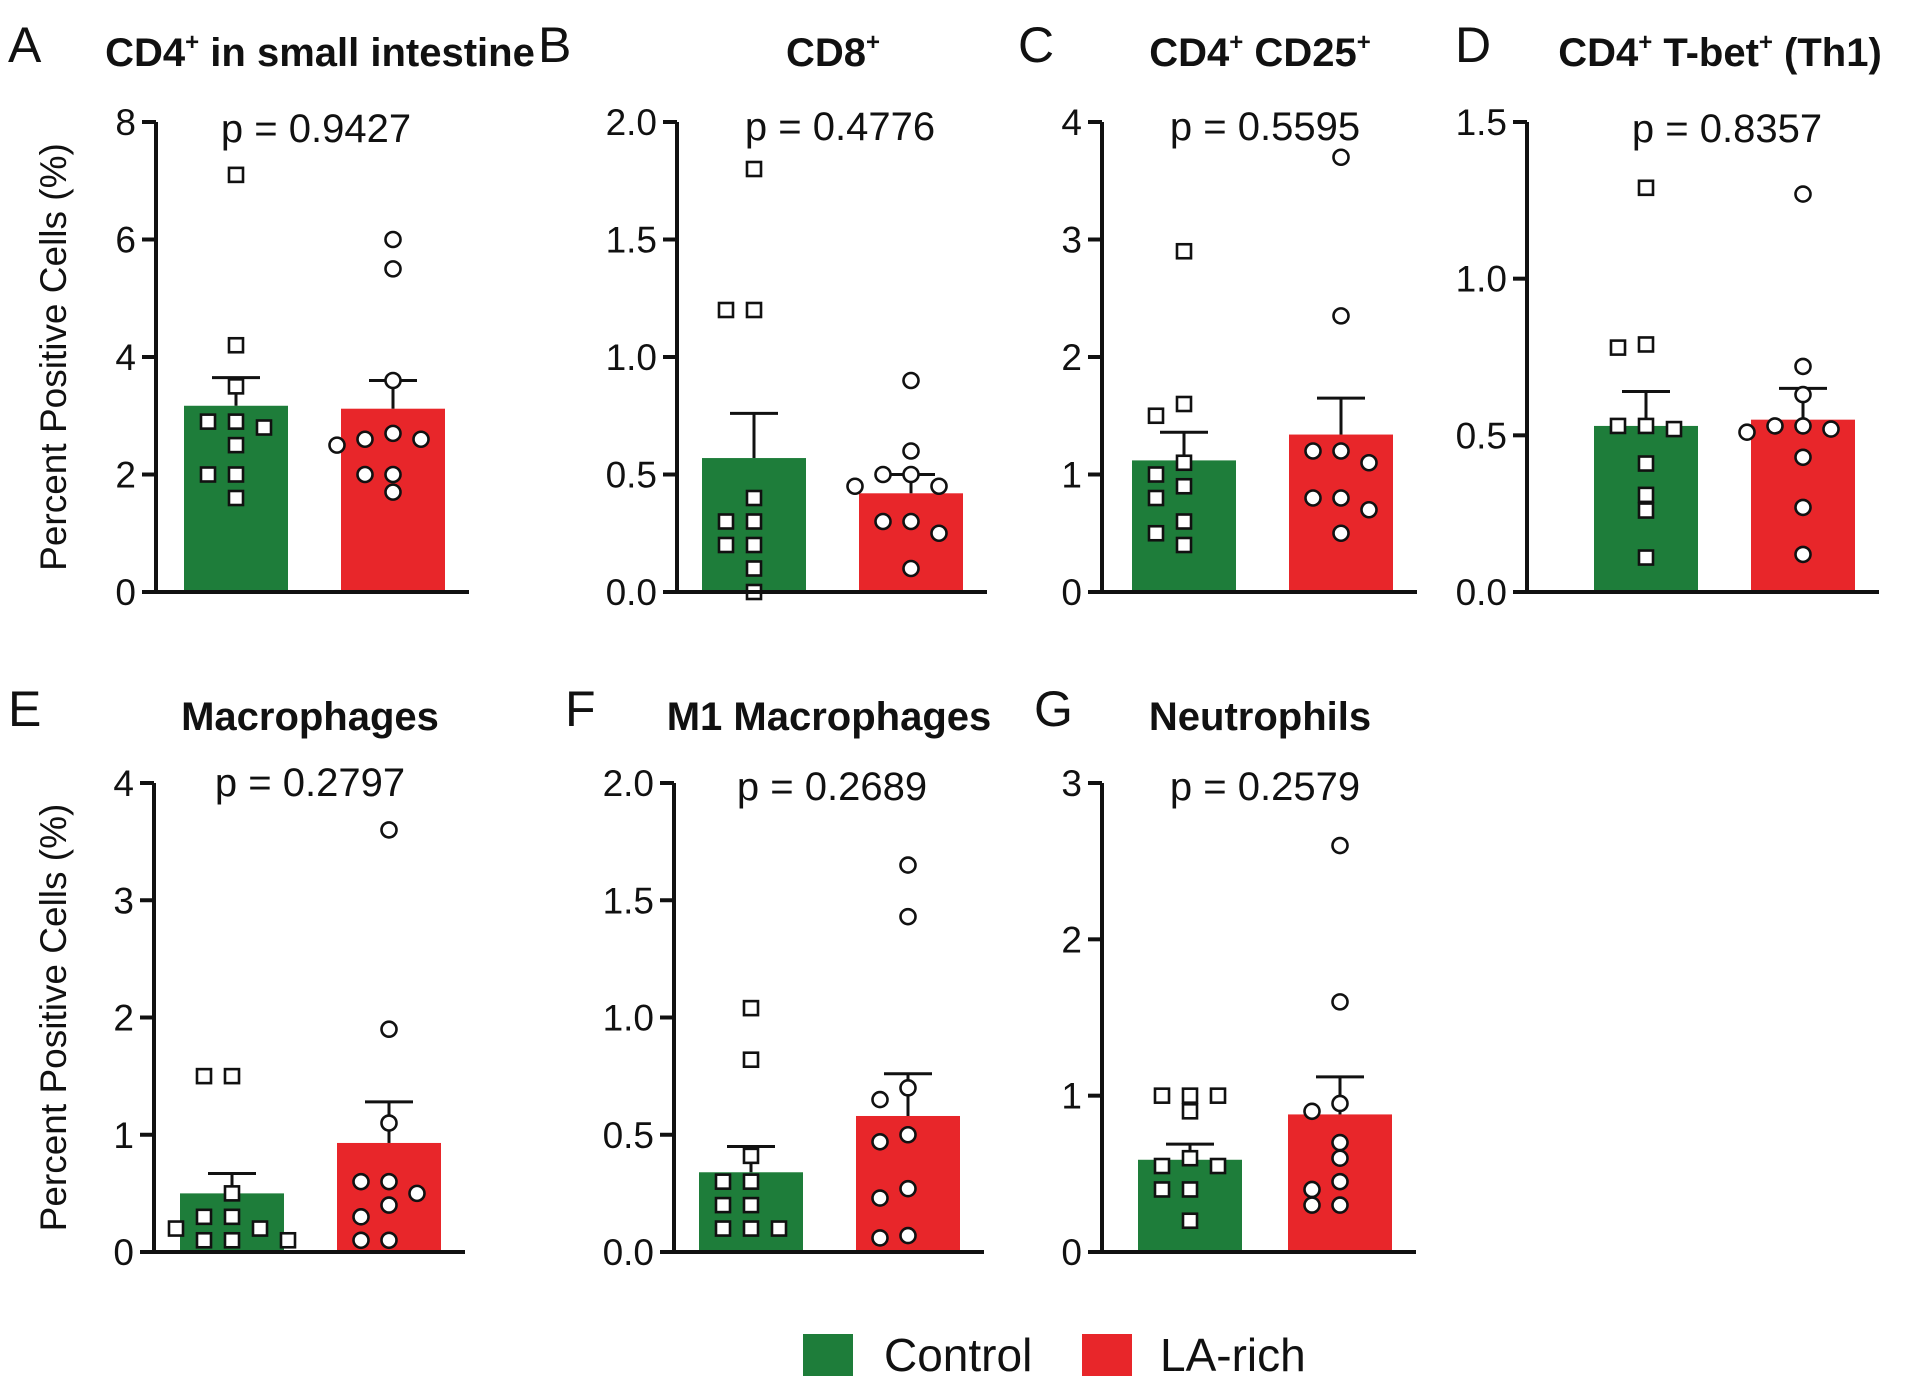 Image resolution: width=1920 pixels, height=1387 pixels. I want to click on title-text: Neutrophils, so click(1260, 717).